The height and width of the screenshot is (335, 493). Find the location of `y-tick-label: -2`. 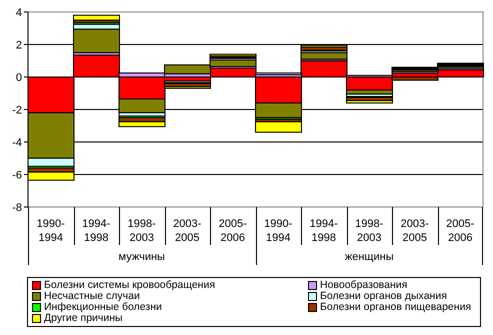

y-tick-label: -2 is located at coordinates (17, 110).